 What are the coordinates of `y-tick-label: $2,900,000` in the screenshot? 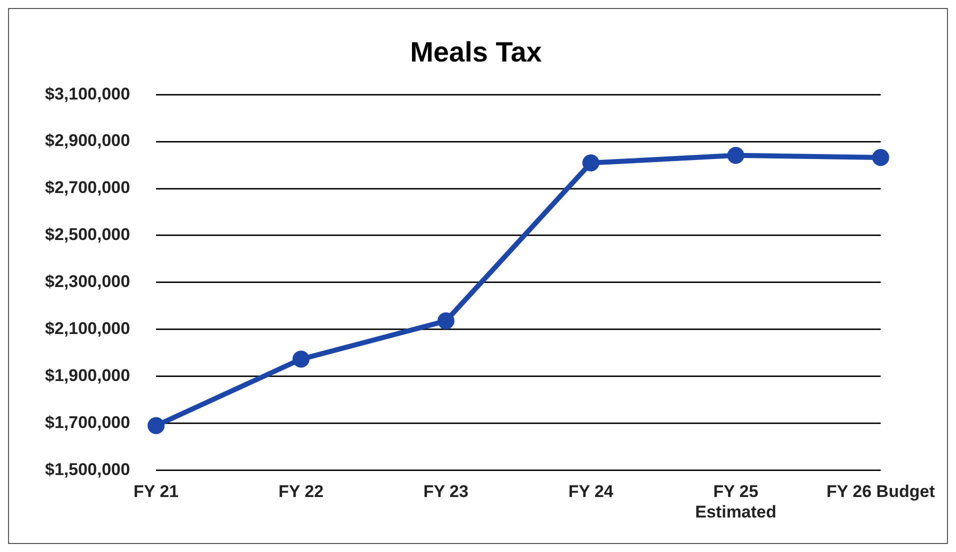 It's located at (87, 140).